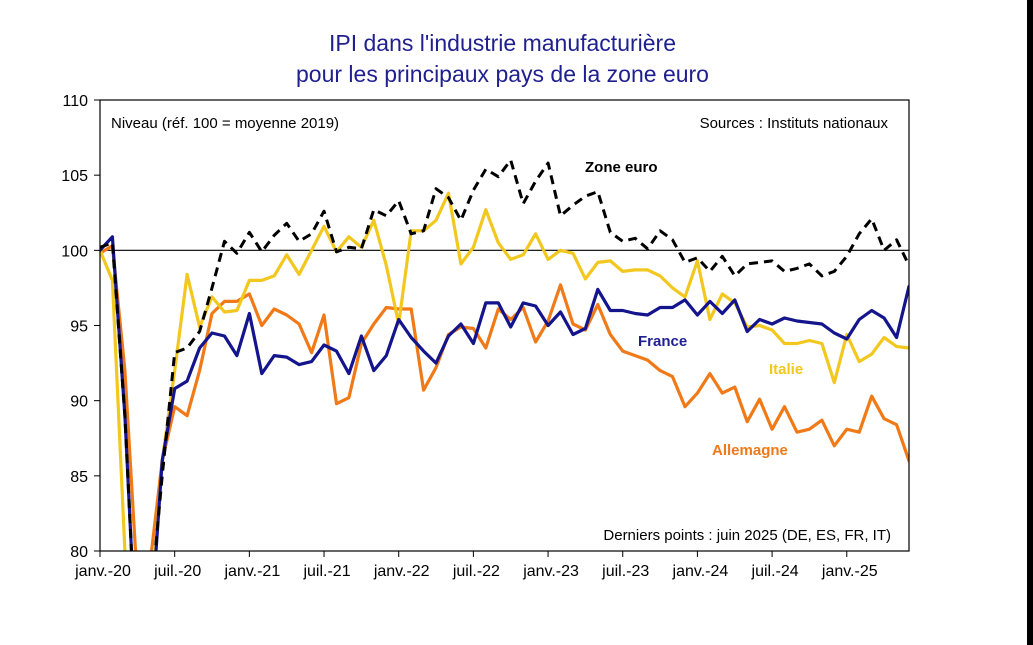 This screenshot has width=1033, height=645. What do you see at coordinates (775, 571) in the screenshot?
I see `x-tick-label: juil.-24` at bounding box center [775, 571].